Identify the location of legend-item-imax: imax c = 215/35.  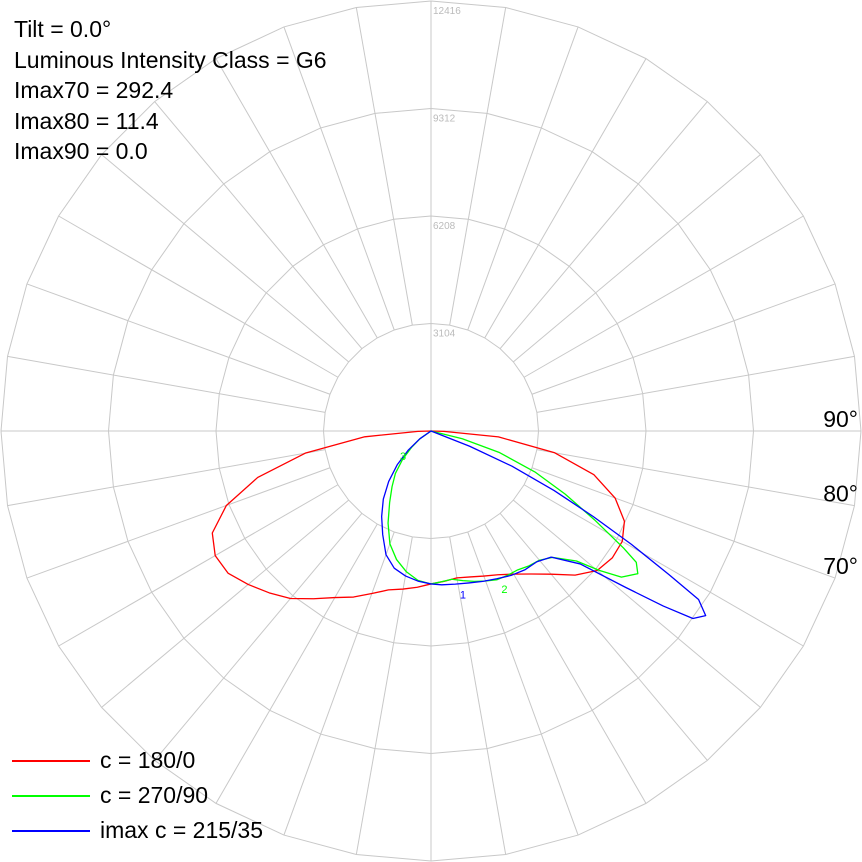
(137, 830).